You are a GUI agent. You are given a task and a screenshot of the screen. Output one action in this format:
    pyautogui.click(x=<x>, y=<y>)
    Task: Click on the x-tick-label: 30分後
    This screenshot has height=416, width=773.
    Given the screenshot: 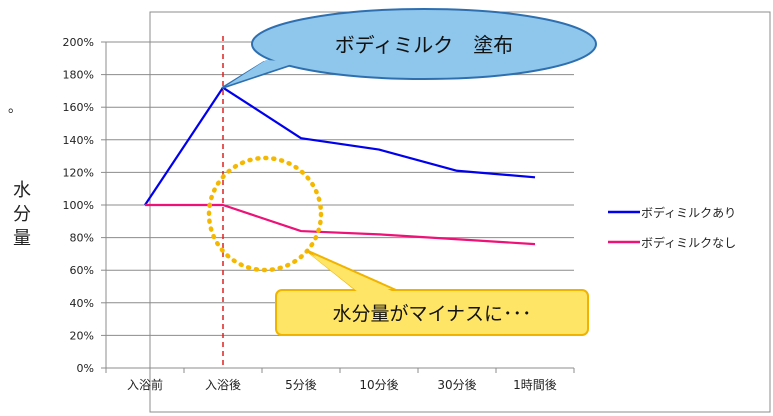 What is the action you would take?
    pyautogui.click(x=456, y=385)
    